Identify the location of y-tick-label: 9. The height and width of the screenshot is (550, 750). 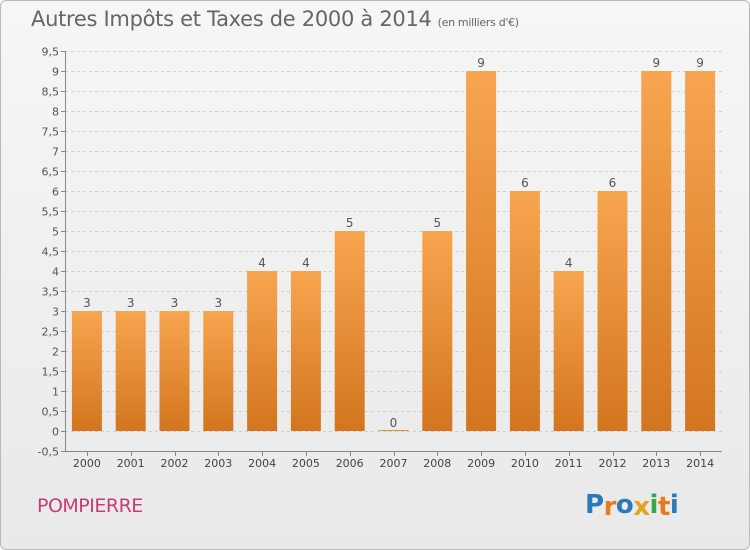
(55, 72).